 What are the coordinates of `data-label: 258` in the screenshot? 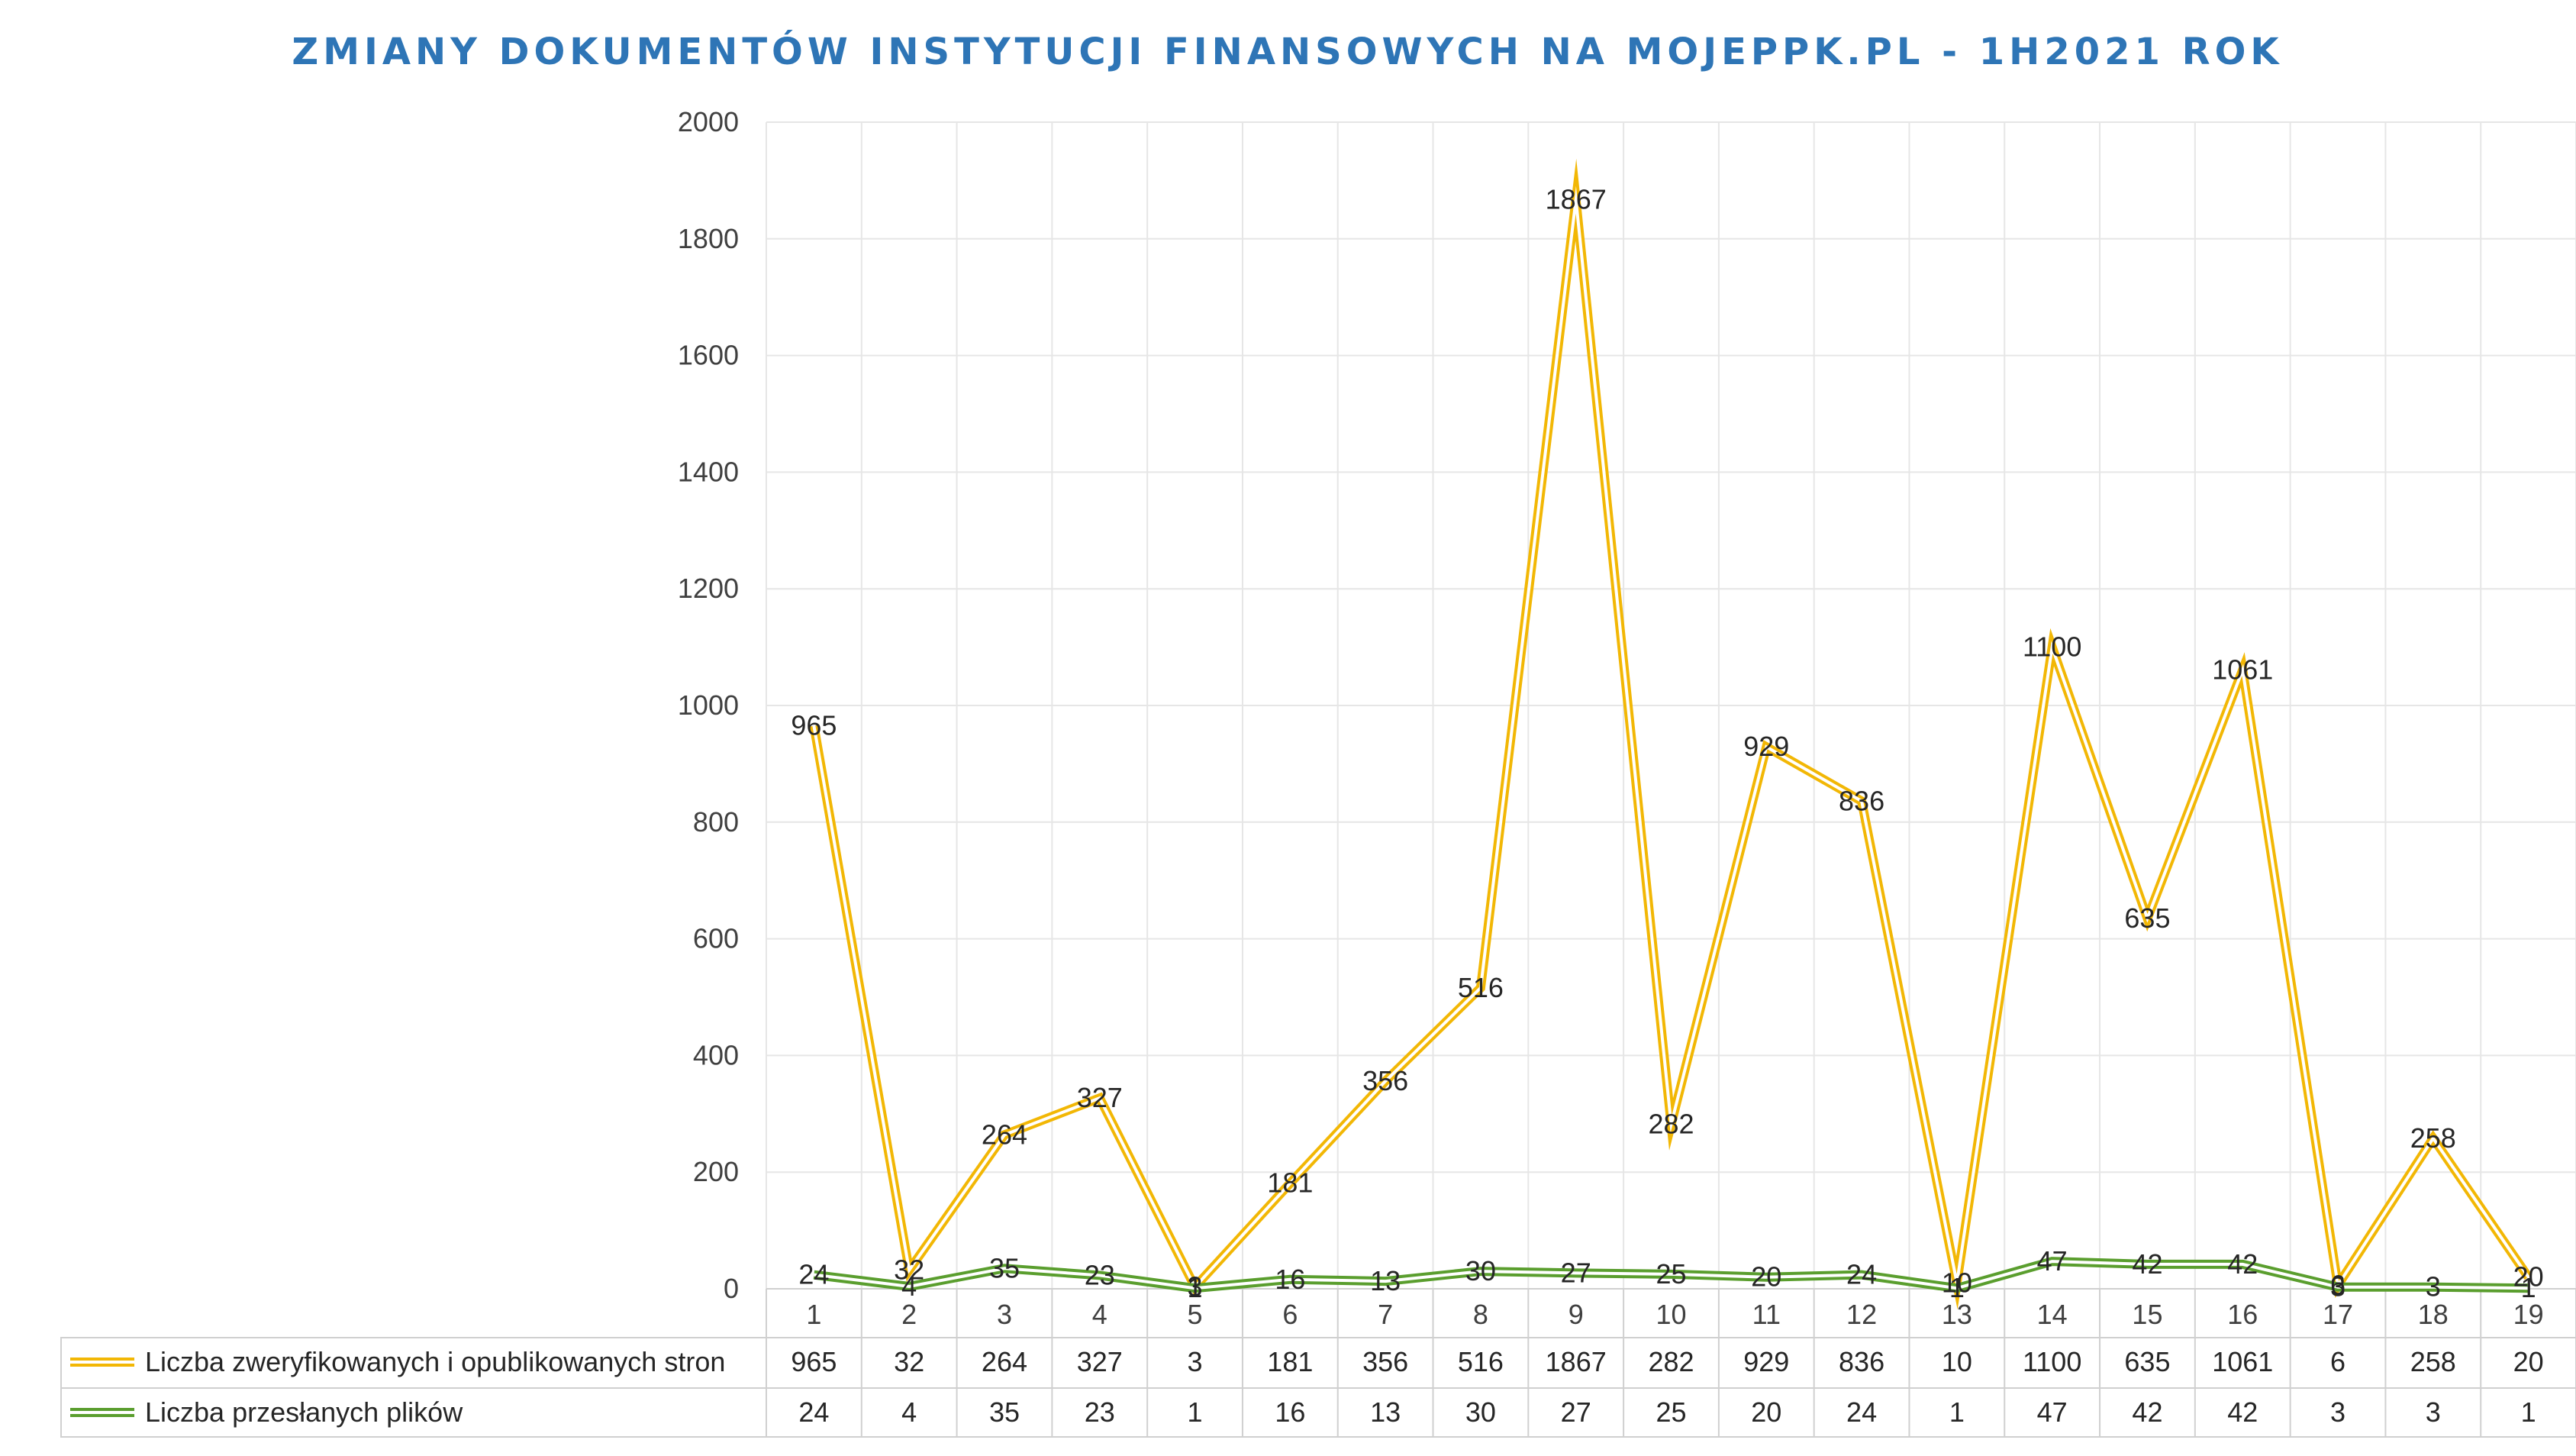 It's located at (2433, 1138).